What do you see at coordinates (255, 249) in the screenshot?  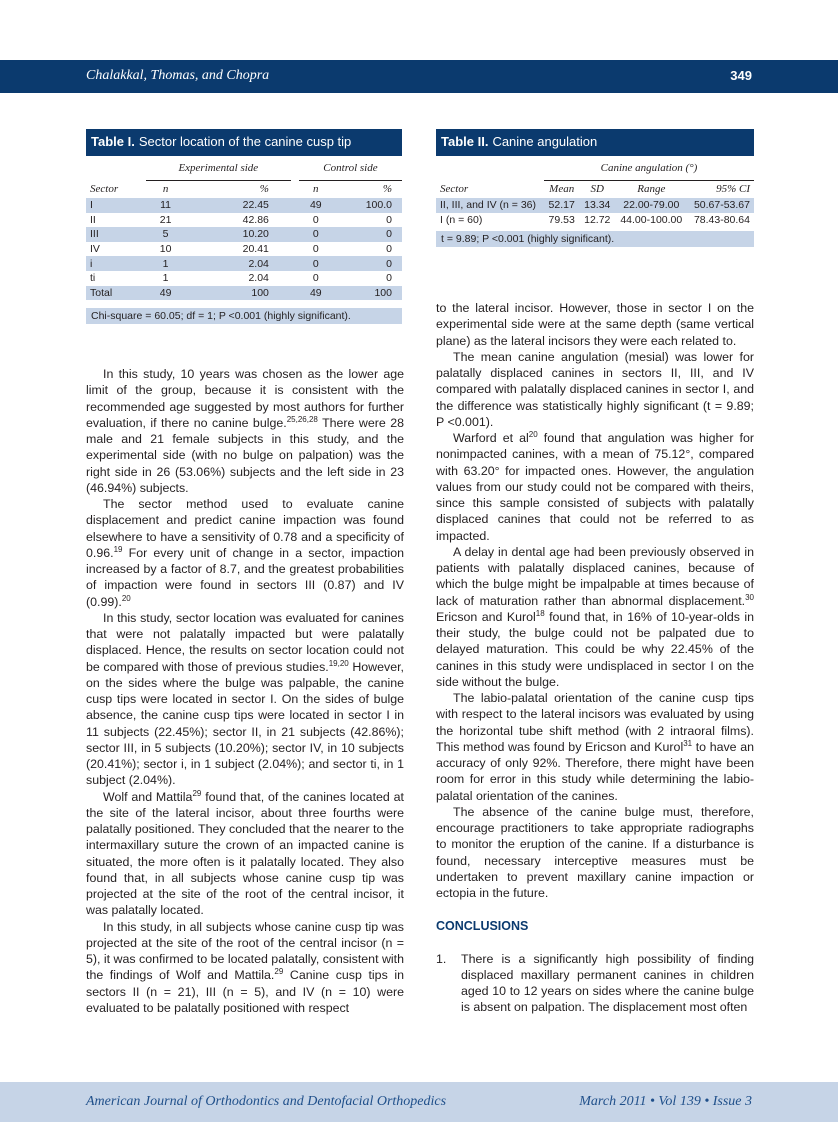 I see `table-cell: 20.41` at bounding box center [255, 249].